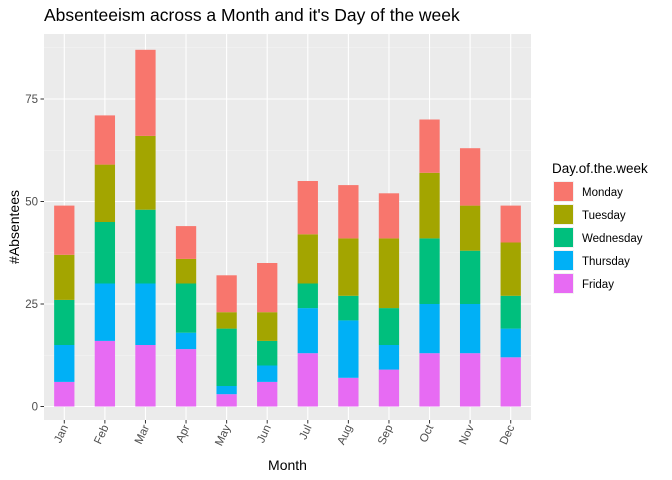 This screenshot has height=480, width=672. Describe the element at coordinates (226, 320) in the screenshot. I see `bar-may-tuesday` at that location.